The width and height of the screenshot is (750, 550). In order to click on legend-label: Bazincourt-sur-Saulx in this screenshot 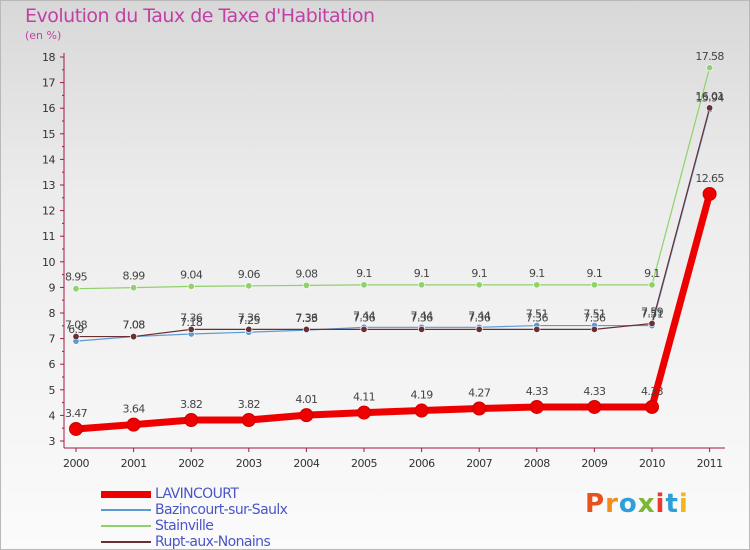, I will do `click(221, 510)`.